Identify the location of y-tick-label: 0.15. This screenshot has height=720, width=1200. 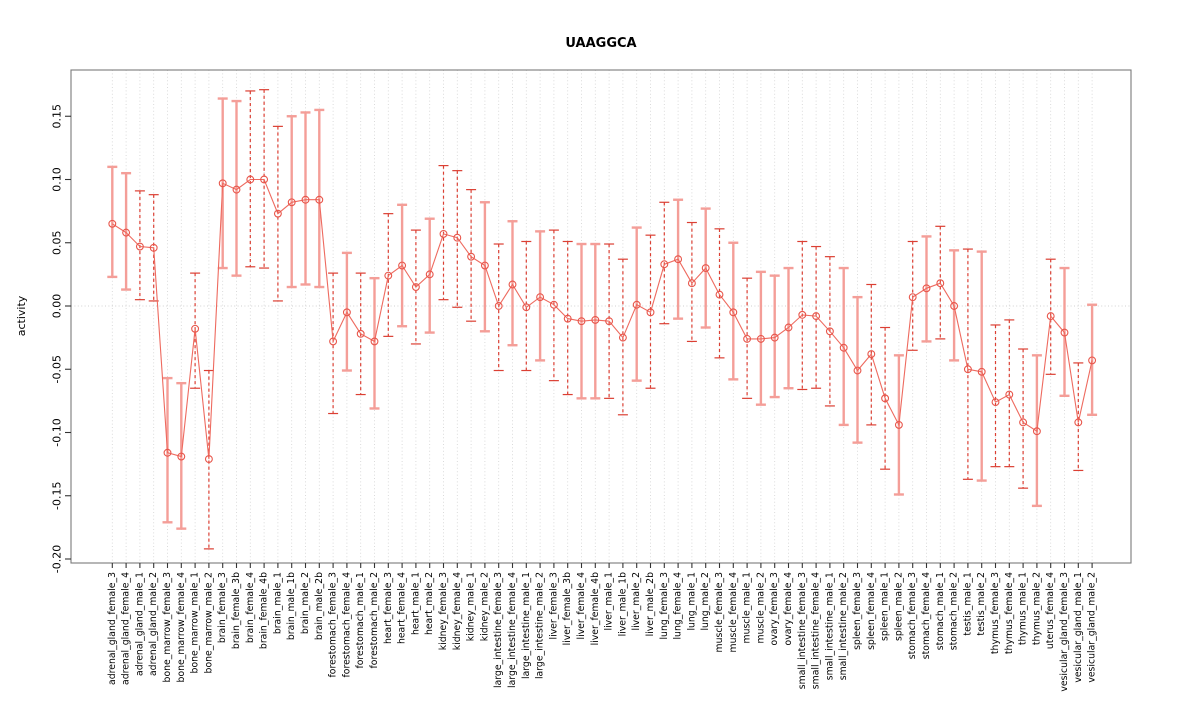
(57, 116).